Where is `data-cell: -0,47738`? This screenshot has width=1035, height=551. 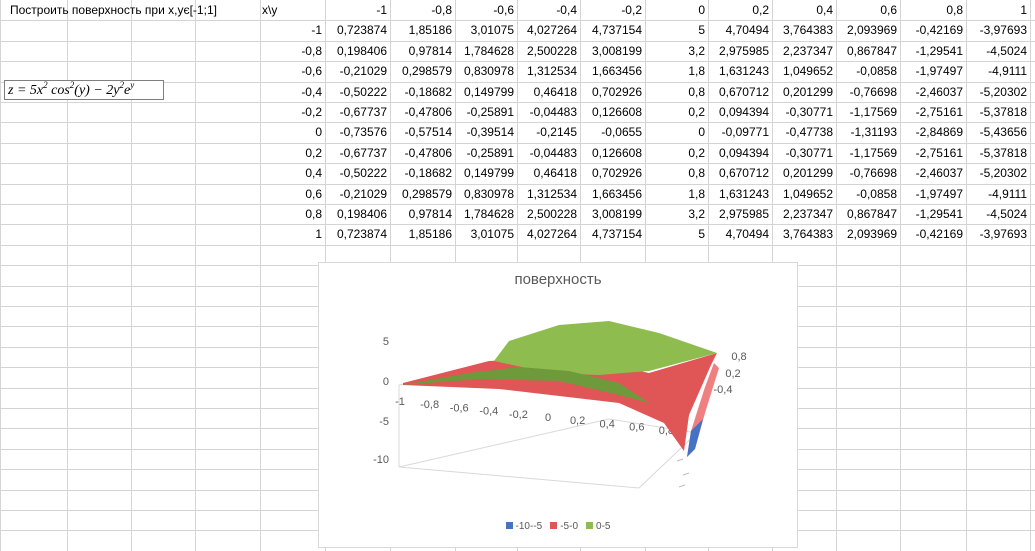 data-cell: -0,47738 is located at coordinates (809, 132).